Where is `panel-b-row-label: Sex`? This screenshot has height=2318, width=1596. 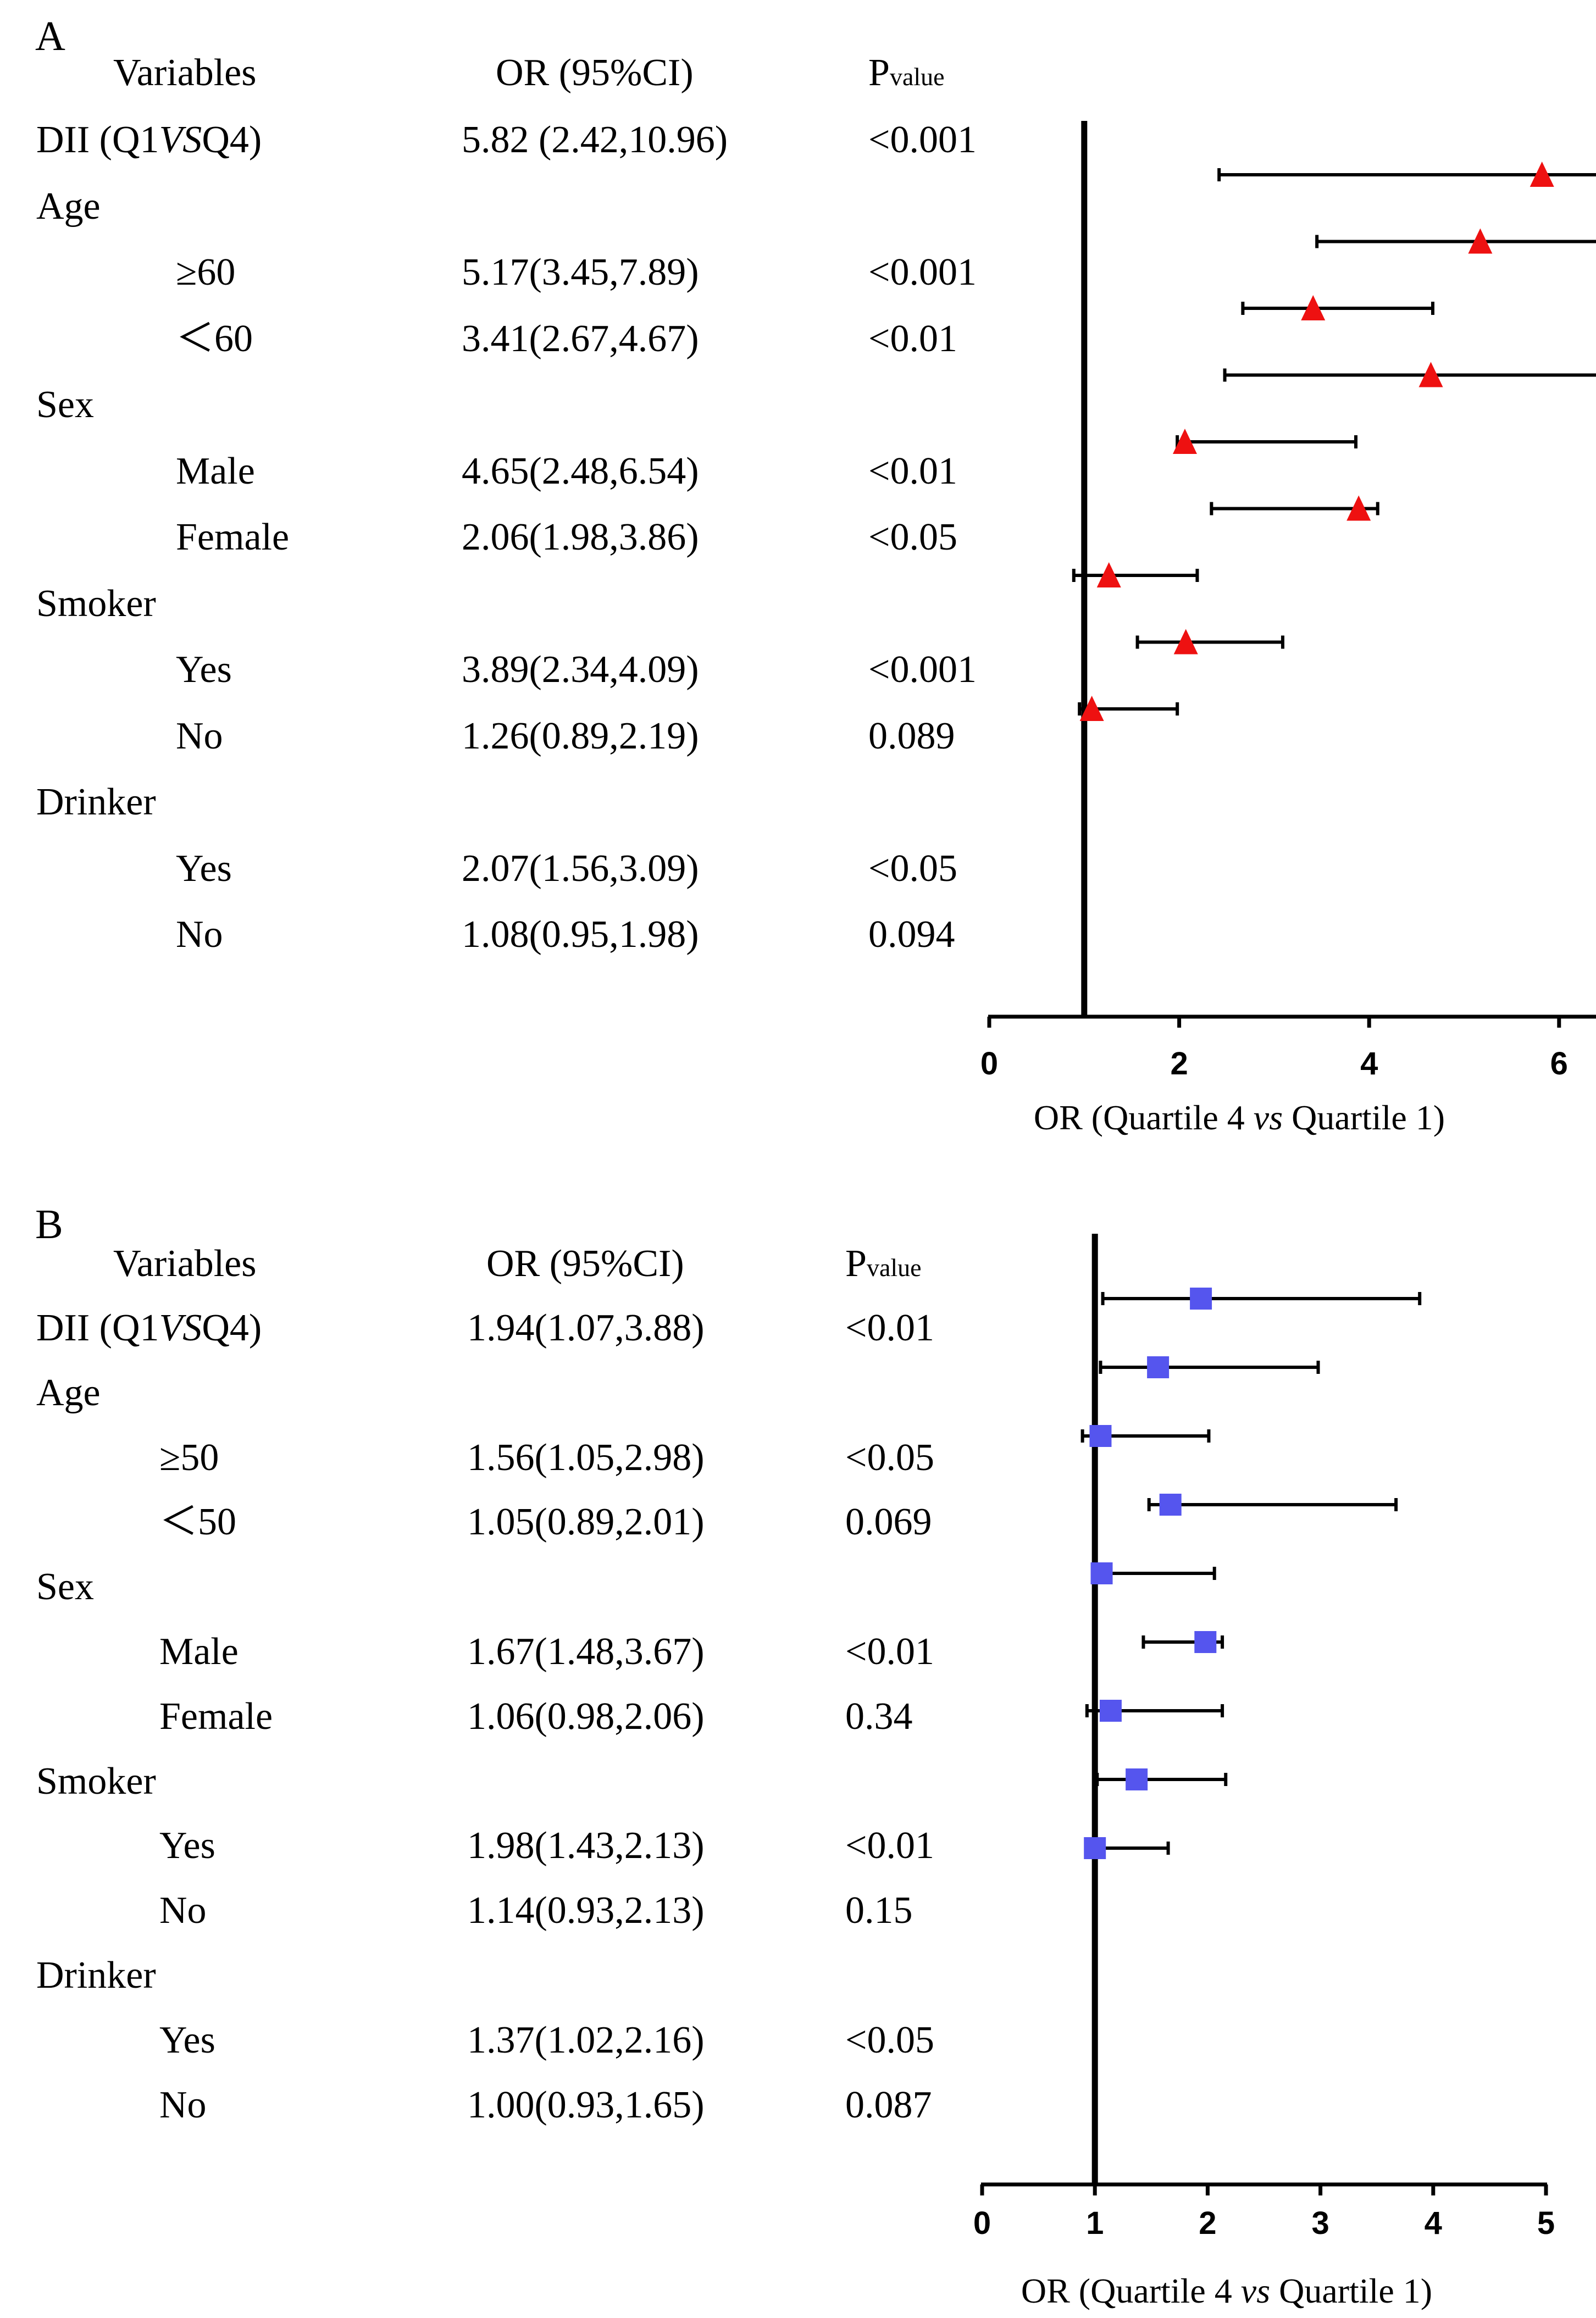
panel-b-row-label: Sex is located at coordinates (65, 1588).